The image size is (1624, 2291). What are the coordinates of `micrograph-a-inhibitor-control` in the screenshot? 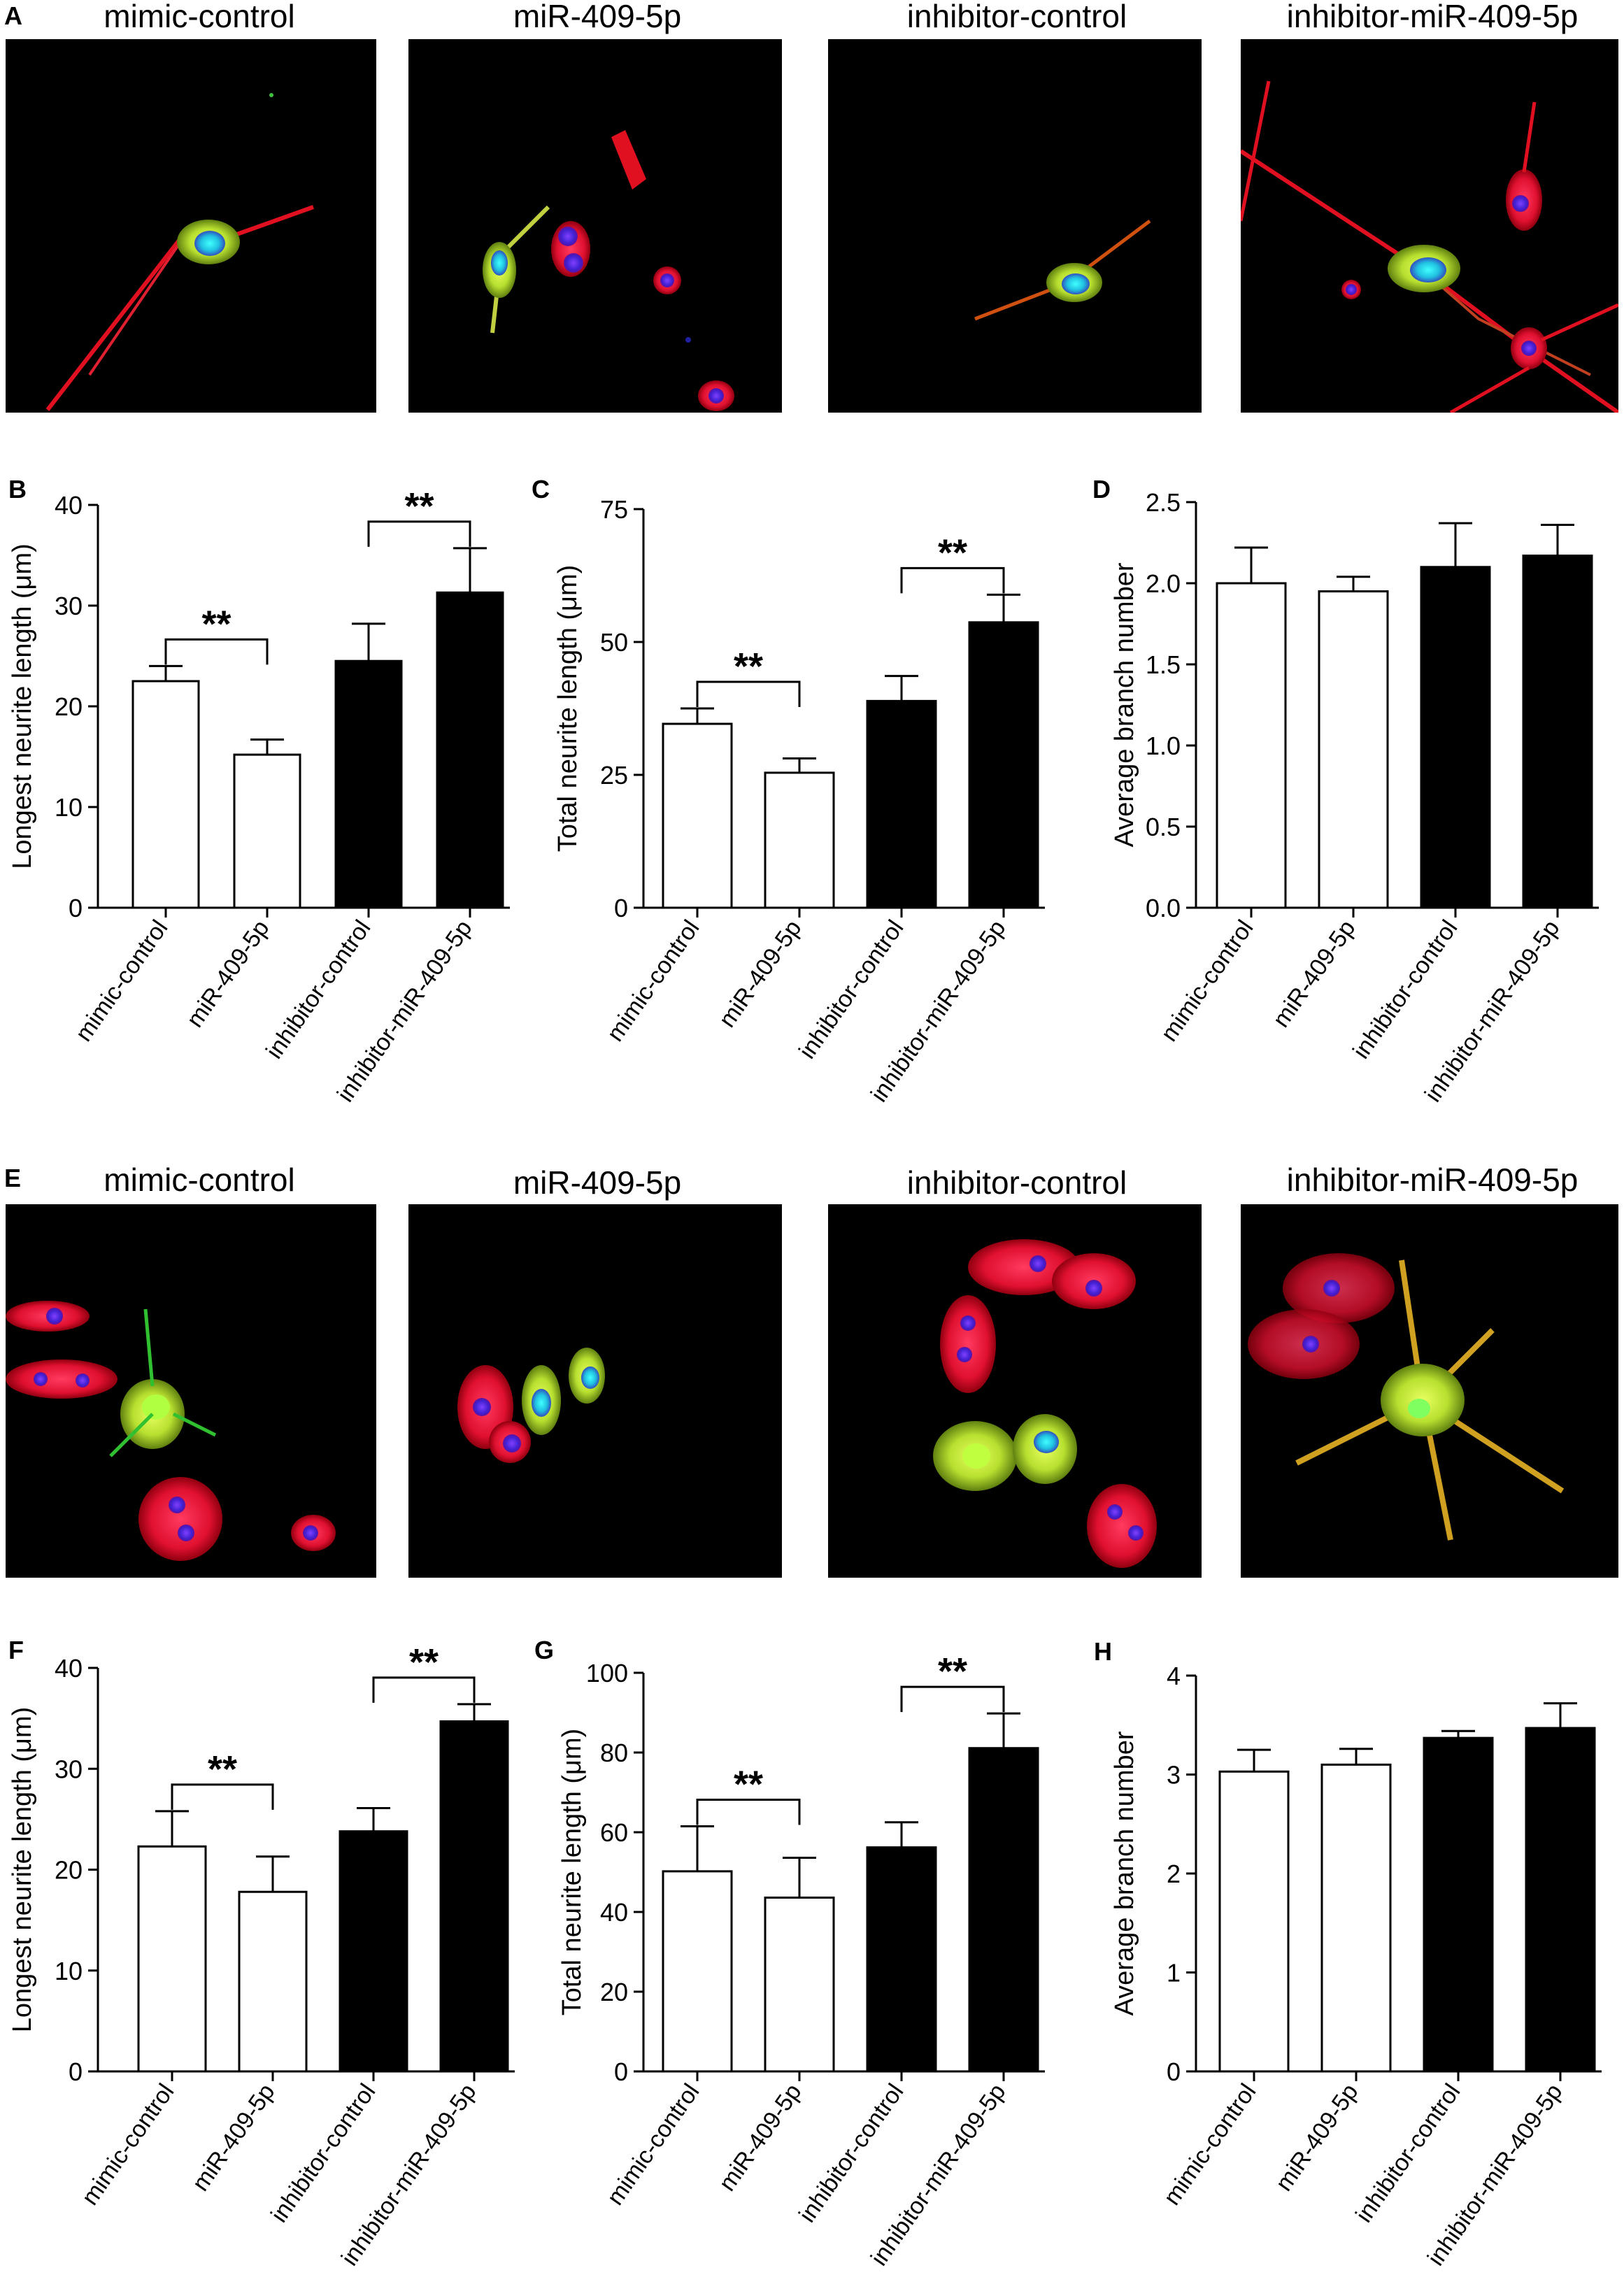 It's located at (1015, 226).